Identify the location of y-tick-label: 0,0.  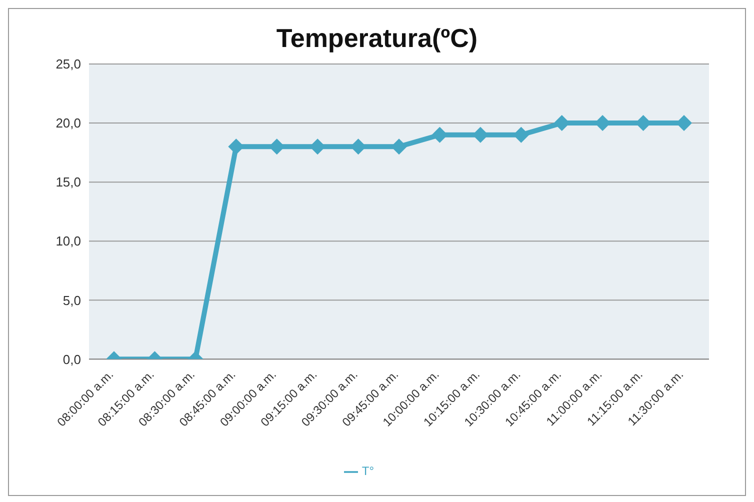
(71, 359).